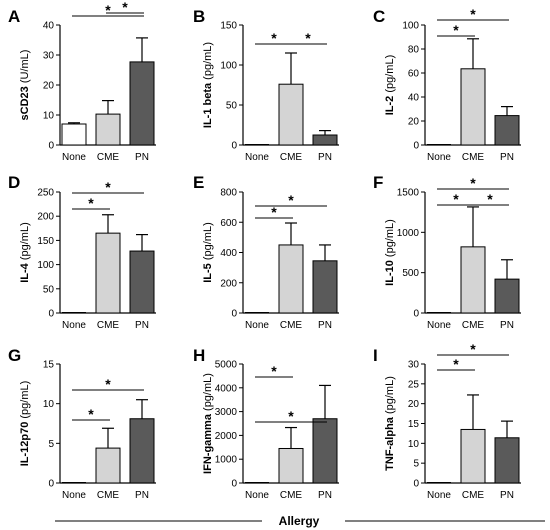 The width and height of the screenshot is (550, 530). What do you see at coordinates (226, 365) in the screenshot?
I see `y-tick-label: 5000` at bounding box center [226, 365].